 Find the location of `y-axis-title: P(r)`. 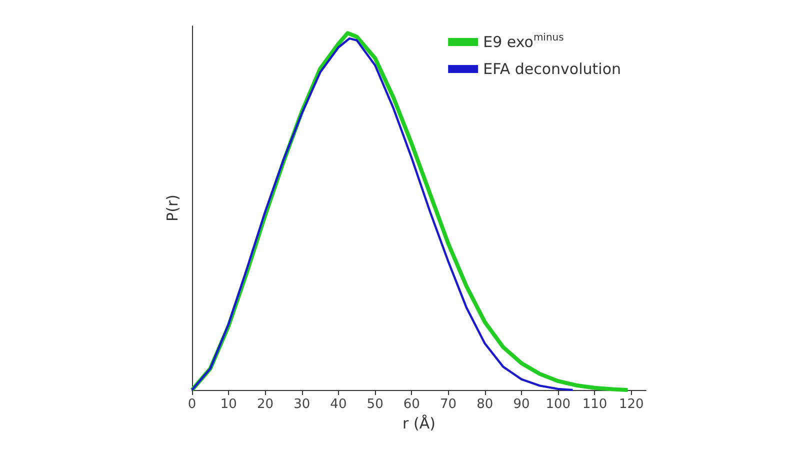

y-axis-title: P(r) is located at coordinates (173, 208).